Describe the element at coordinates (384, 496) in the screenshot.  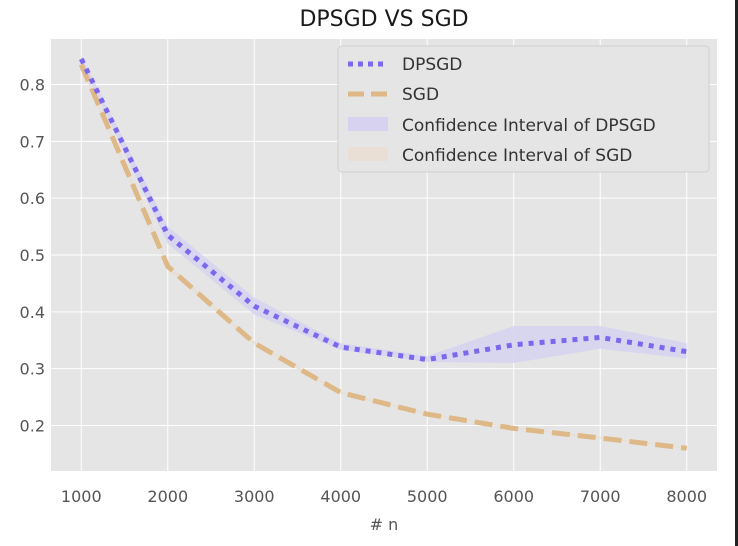
I see `x-tick-labels: 1000 2000 3000 4000 5000 6000 7000 8000` at that location.